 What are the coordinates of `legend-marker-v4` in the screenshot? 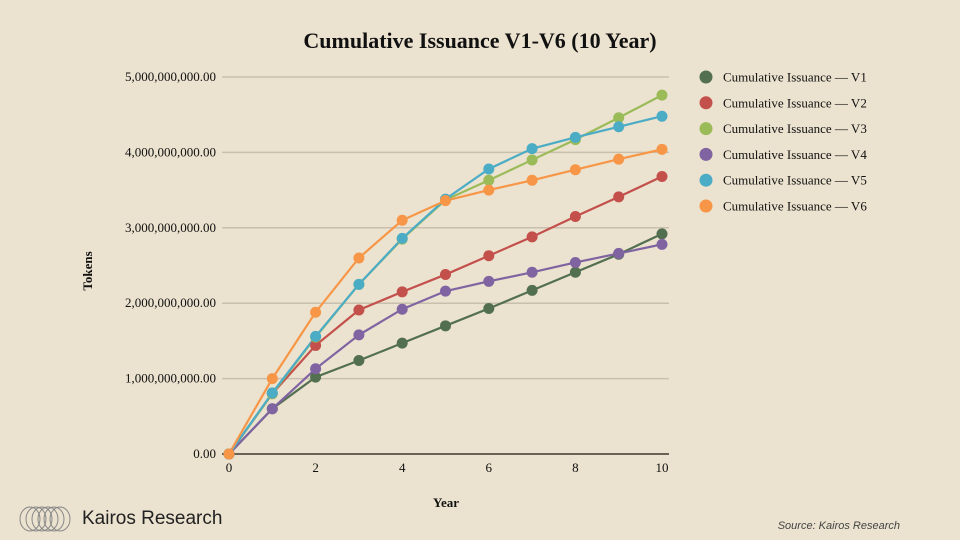 It's located at (706, 154).